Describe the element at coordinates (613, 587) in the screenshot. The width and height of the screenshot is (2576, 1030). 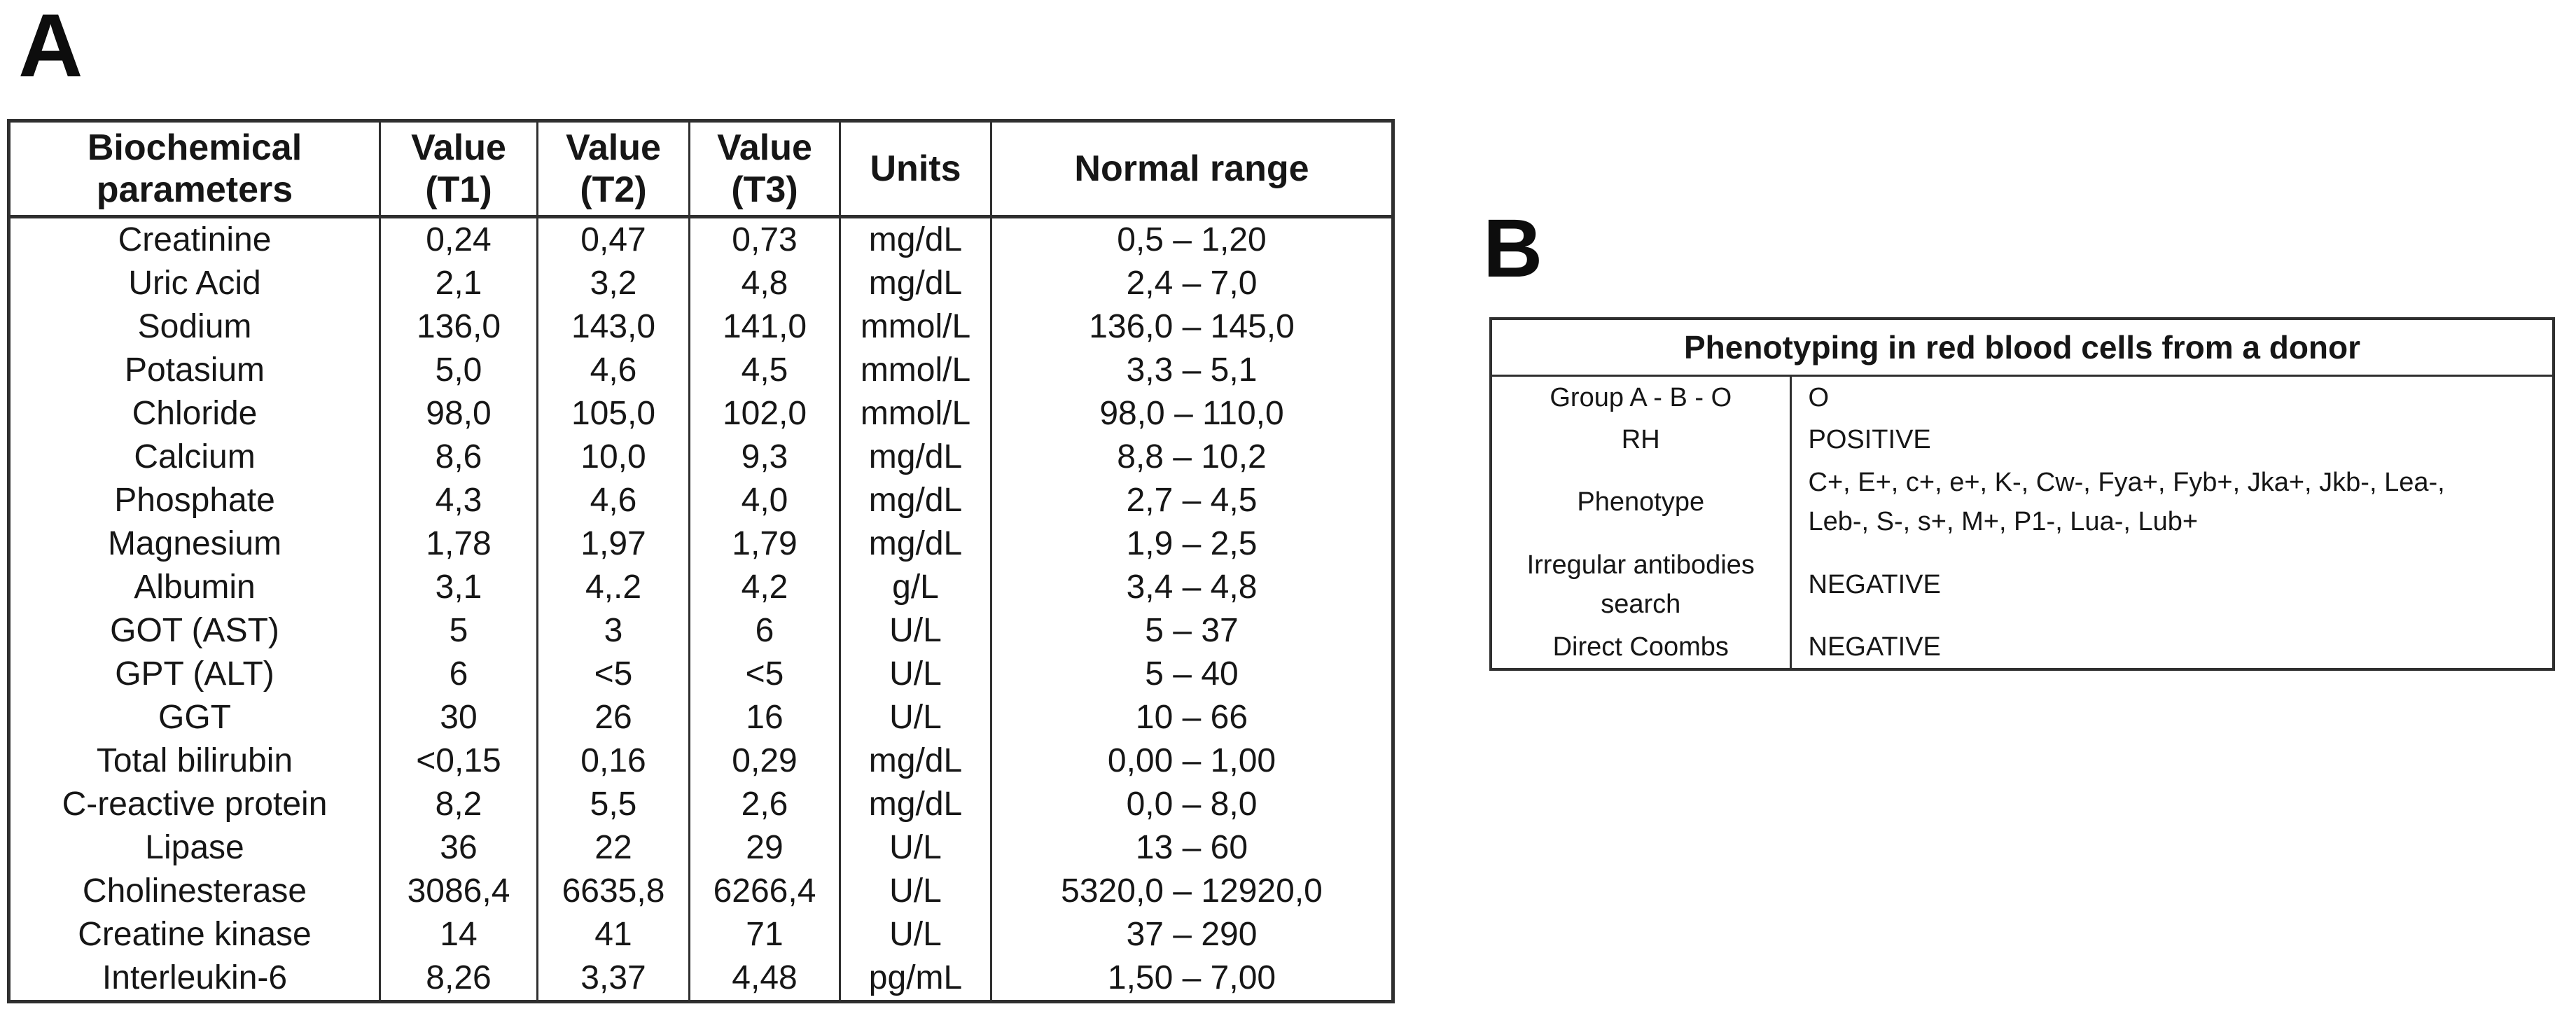
I see `value-t2: 4,.2` at that location.